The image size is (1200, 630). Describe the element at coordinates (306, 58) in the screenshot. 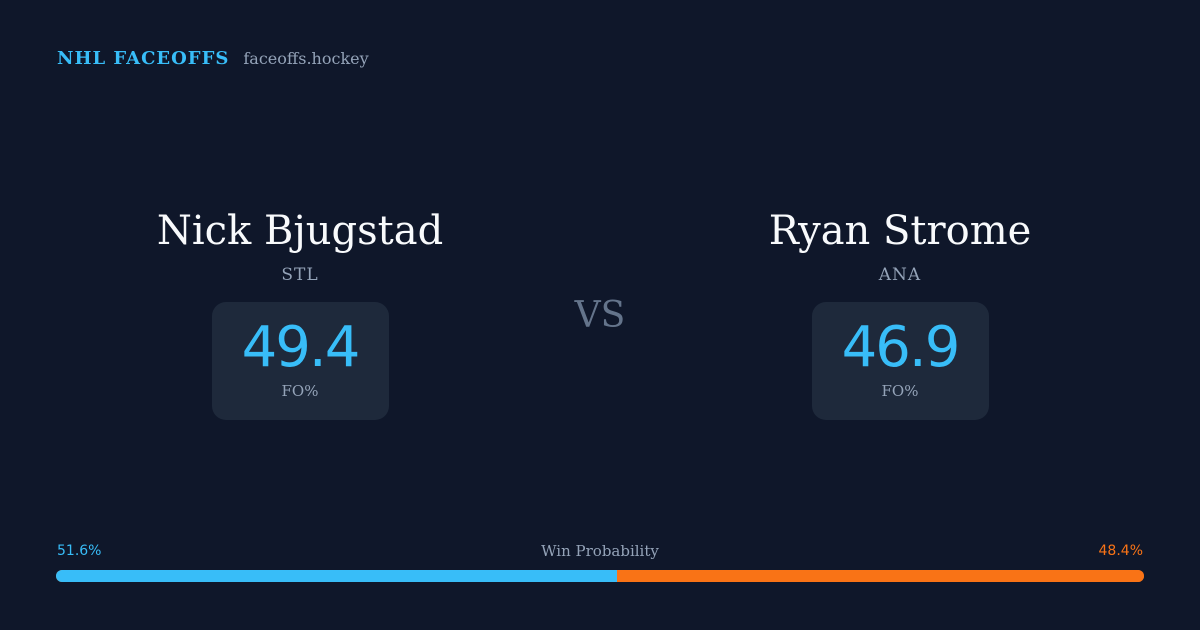

I see `brand-site-url: faceoffs.hockey` at that location.